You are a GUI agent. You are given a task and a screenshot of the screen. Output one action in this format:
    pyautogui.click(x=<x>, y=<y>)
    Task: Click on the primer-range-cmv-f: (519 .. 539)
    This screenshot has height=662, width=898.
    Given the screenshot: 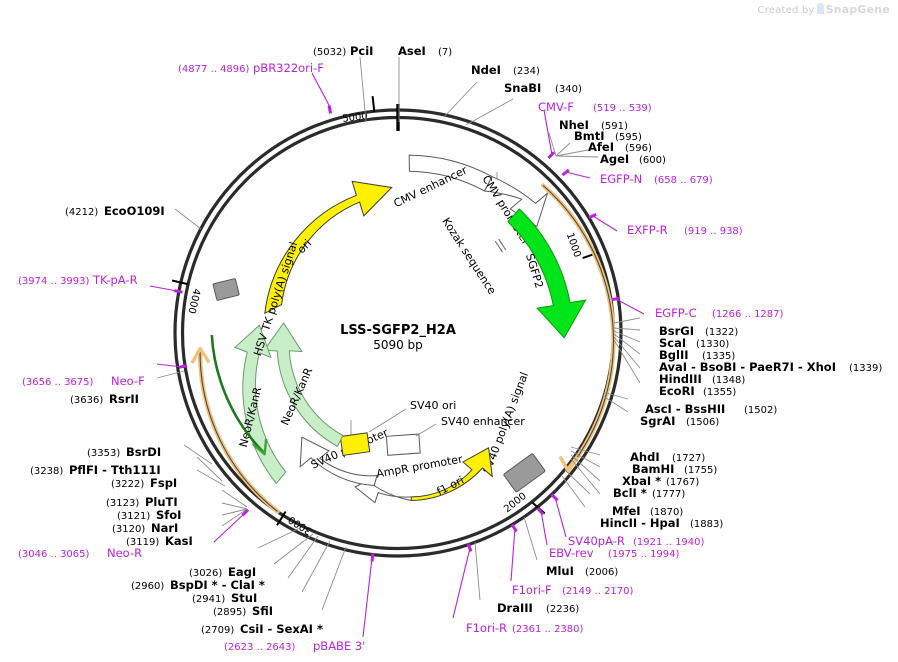 What is the action you would take?
    pyautogui.click(x=622, y=108)
    